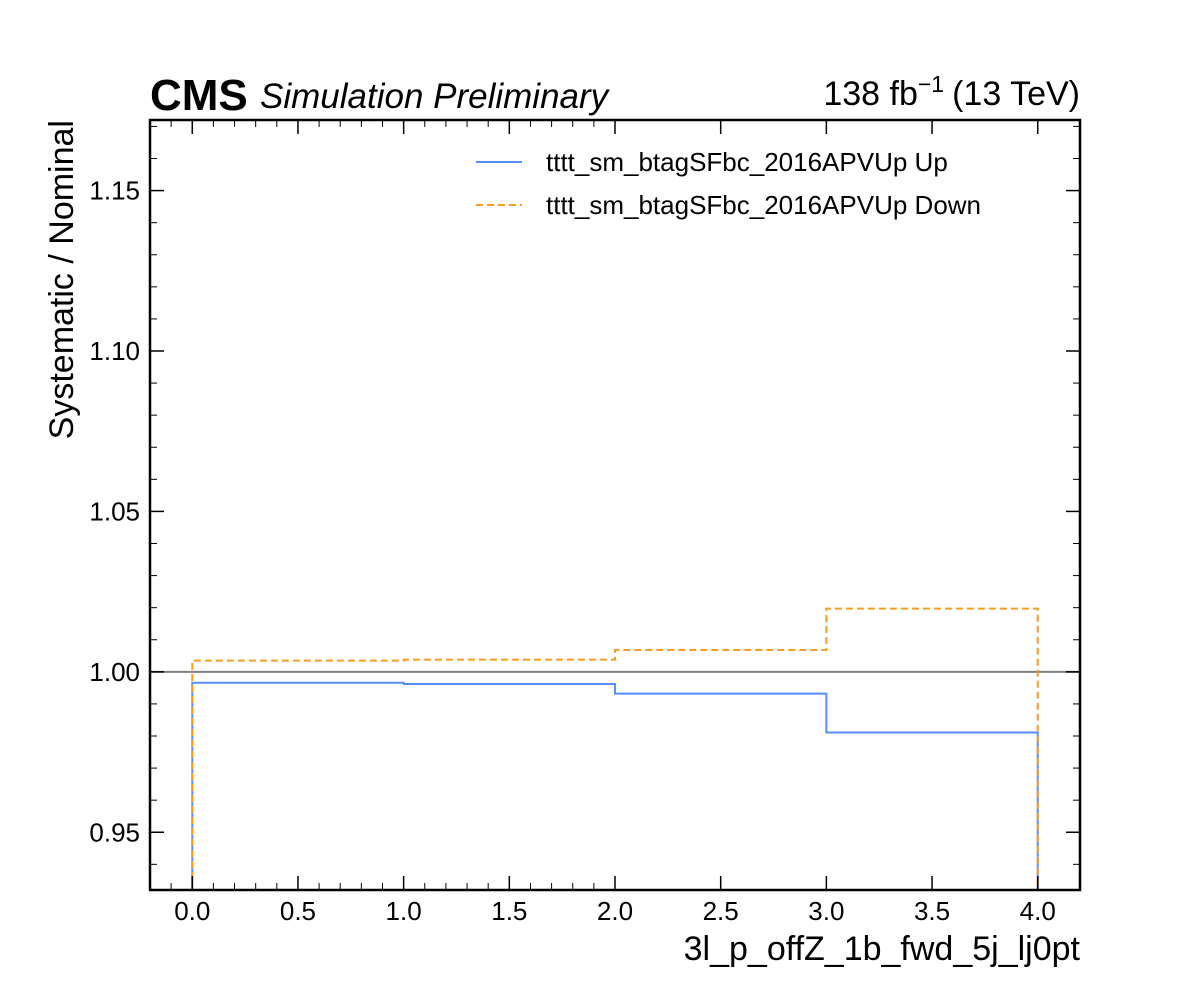 This screenshot has height=1000, width=1200. I want to click on y-tick-label: 1.15, so click(114, 191).